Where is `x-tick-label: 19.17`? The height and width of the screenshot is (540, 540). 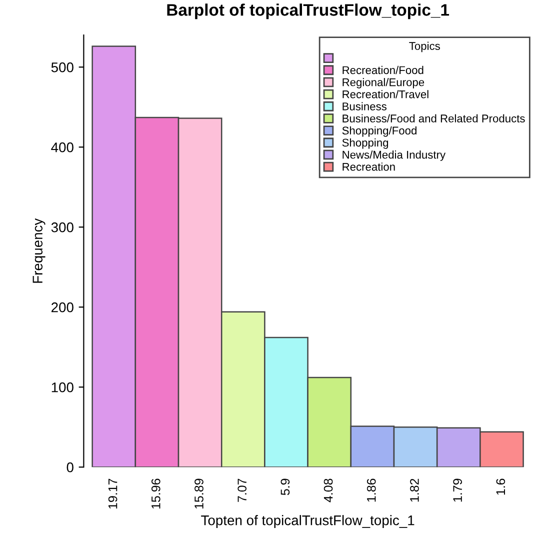 x-tick-label: 19.17 is located at coordinates (113, 493).